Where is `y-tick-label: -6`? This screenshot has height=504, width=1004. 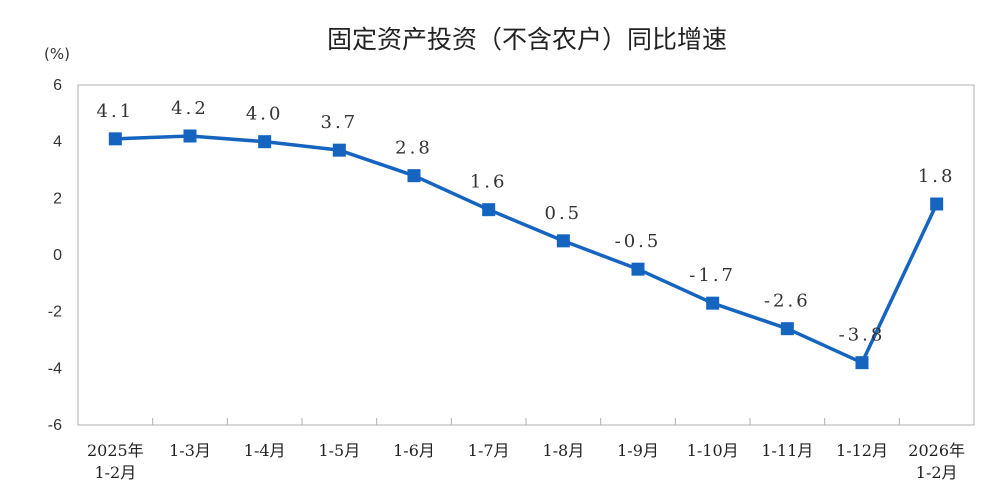 y-tick-label: -6 is located at coordinates (55, 425).